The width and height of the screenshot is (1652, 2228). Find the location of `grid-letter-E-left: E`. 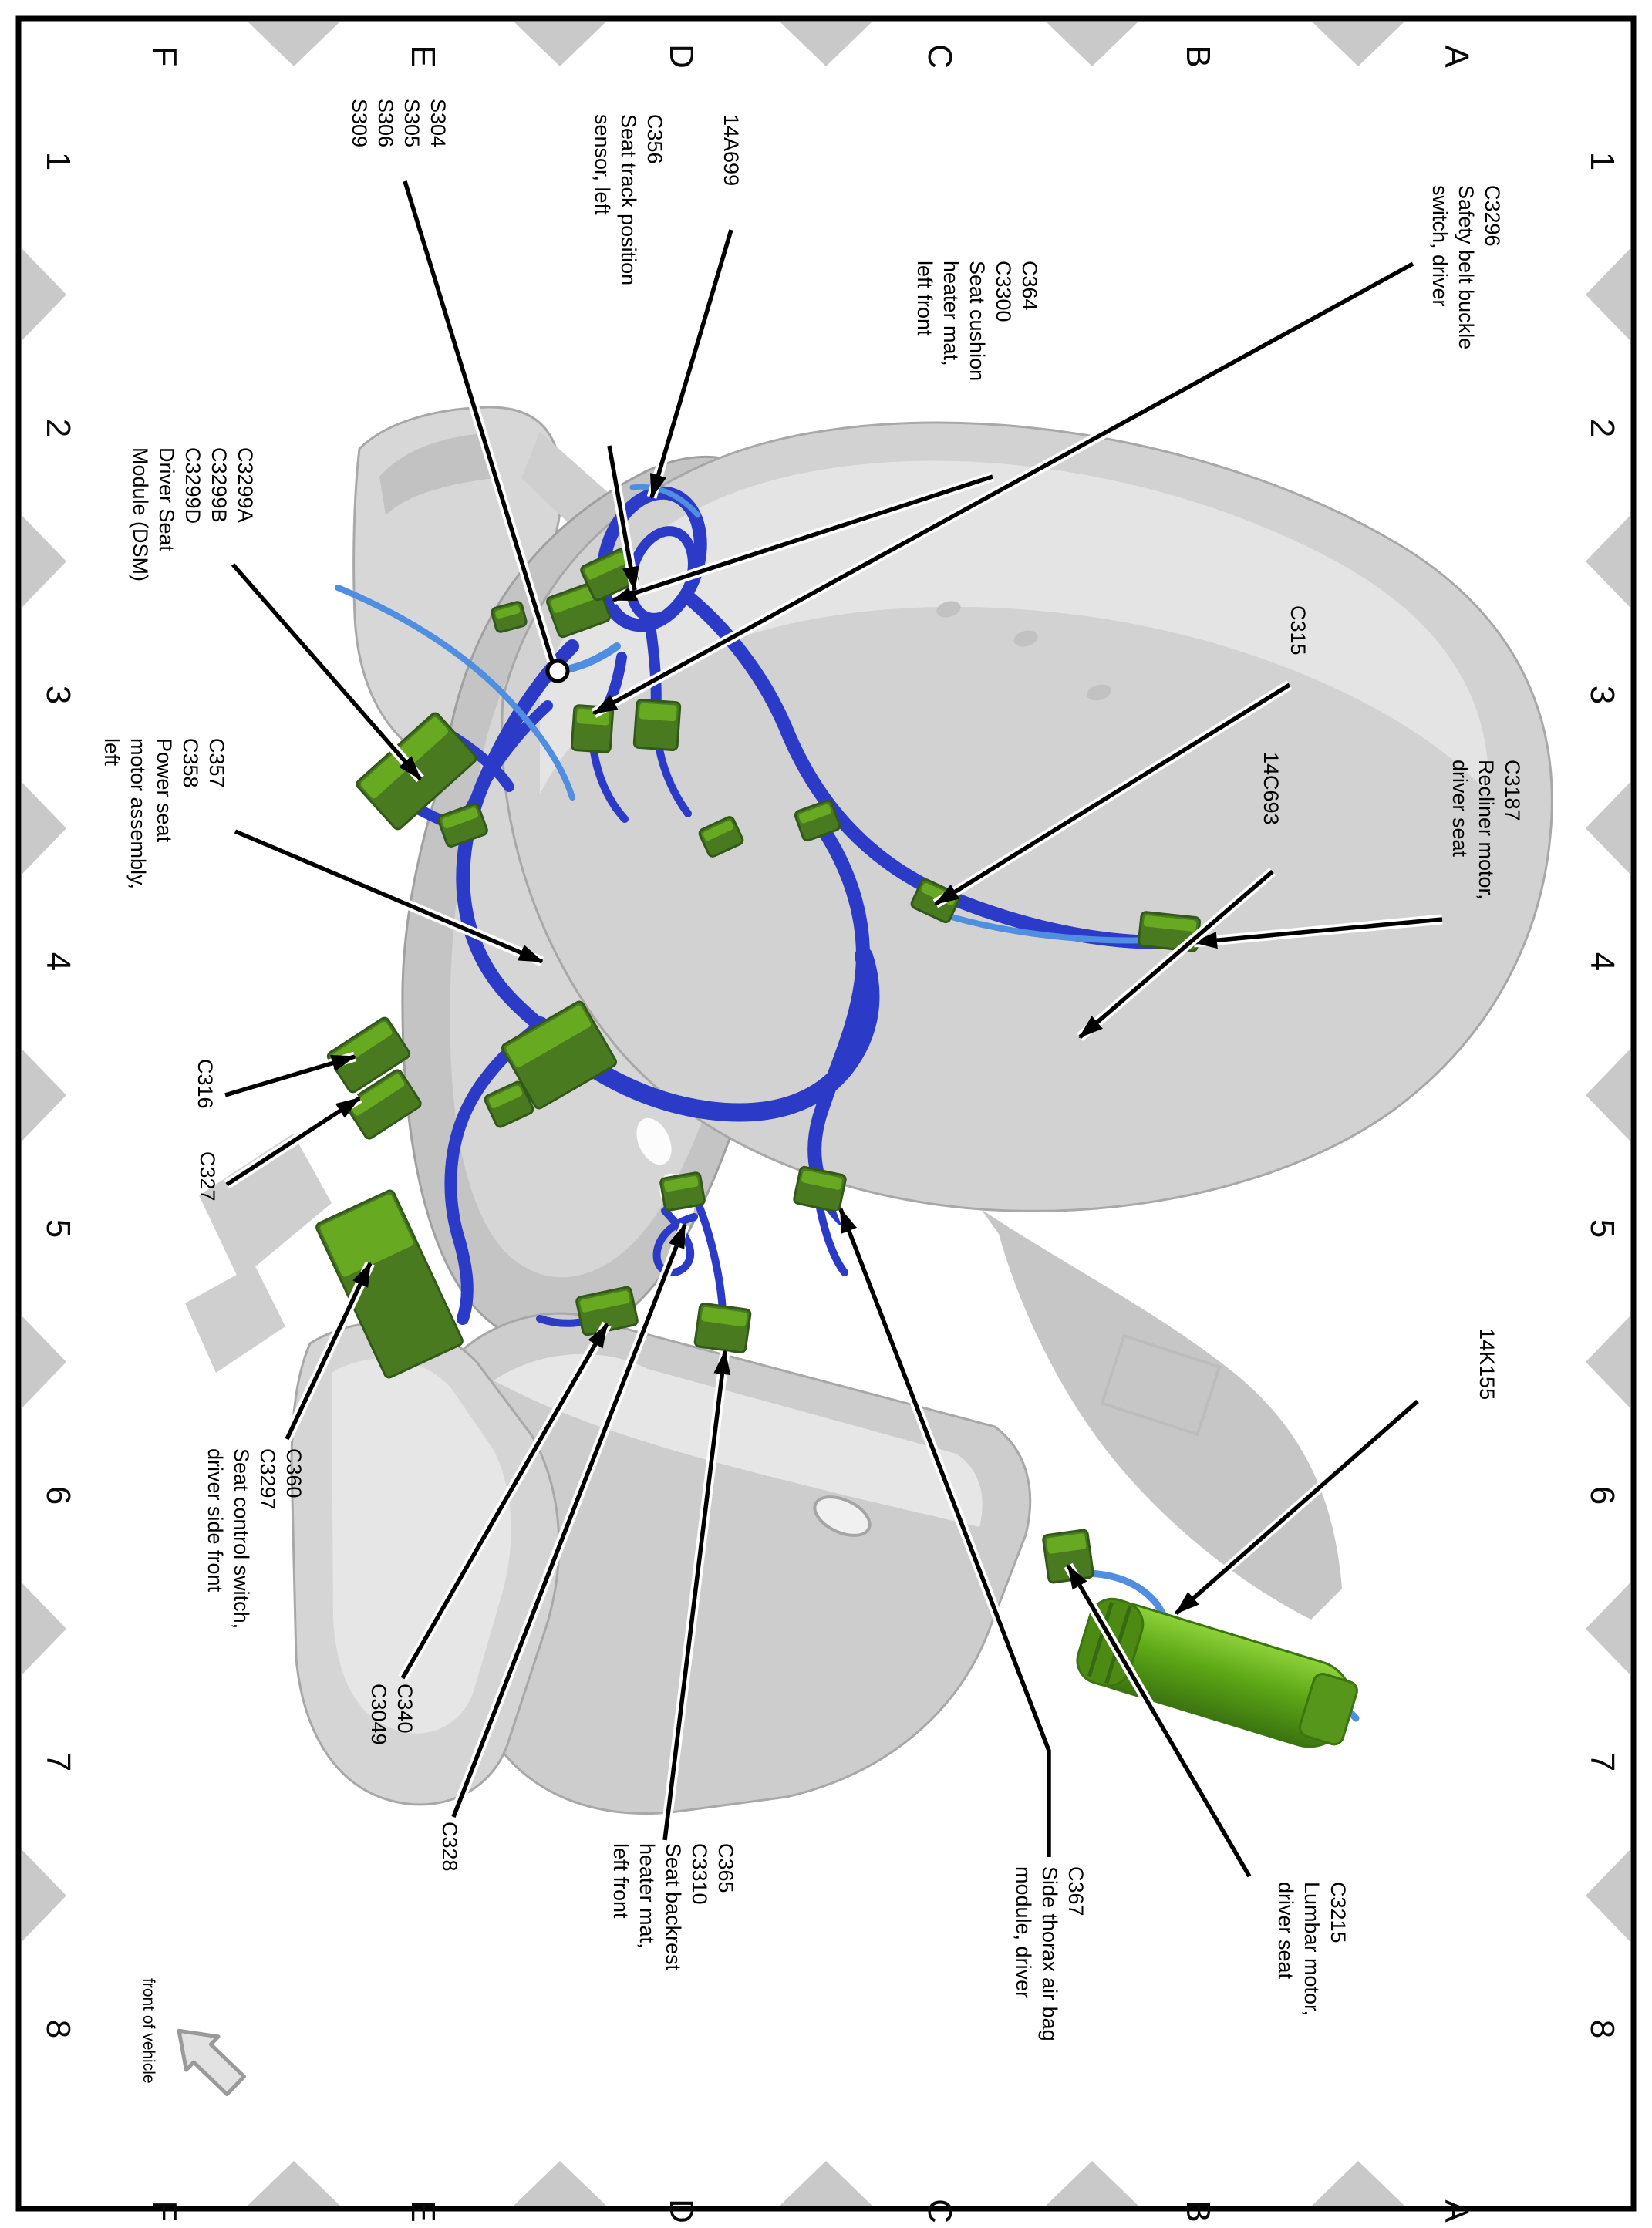

grid-letter-E-left: E is located at coordinates (423, 56).